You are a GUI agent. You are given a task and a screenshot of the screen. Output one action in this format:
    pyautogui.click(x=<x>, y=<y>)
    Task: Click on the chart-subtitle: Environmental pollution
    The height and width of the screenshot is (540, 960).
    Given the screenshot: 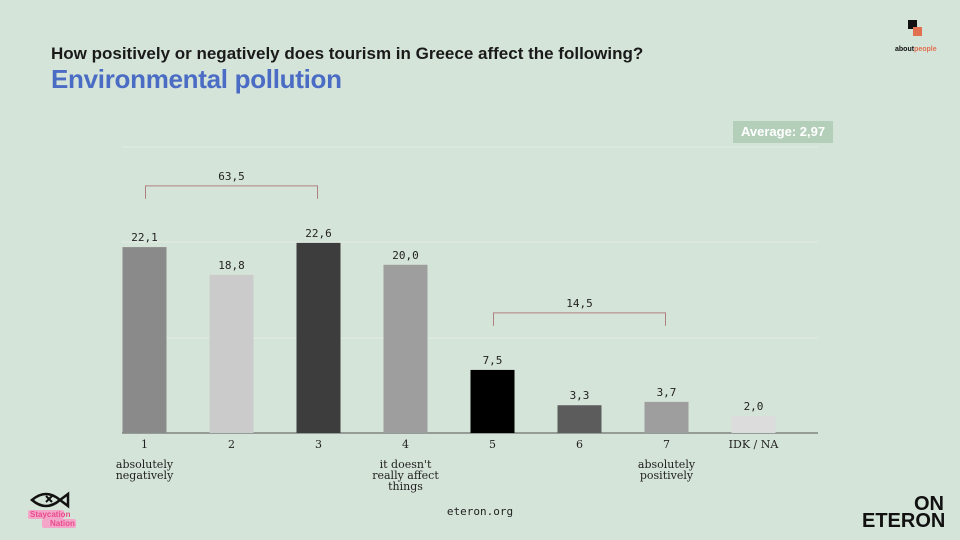 What is the action you would take?
    pyautogui.click(x=196, y=79)
    